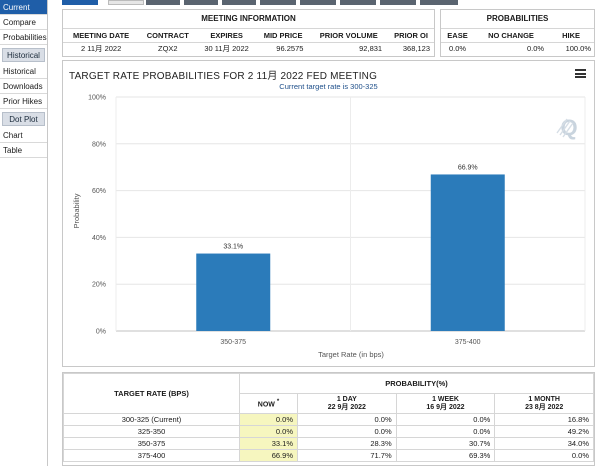  Describe the element at coordinates (578, 49) in the screenshot. I see `hike-value: 100.0%` at that location.